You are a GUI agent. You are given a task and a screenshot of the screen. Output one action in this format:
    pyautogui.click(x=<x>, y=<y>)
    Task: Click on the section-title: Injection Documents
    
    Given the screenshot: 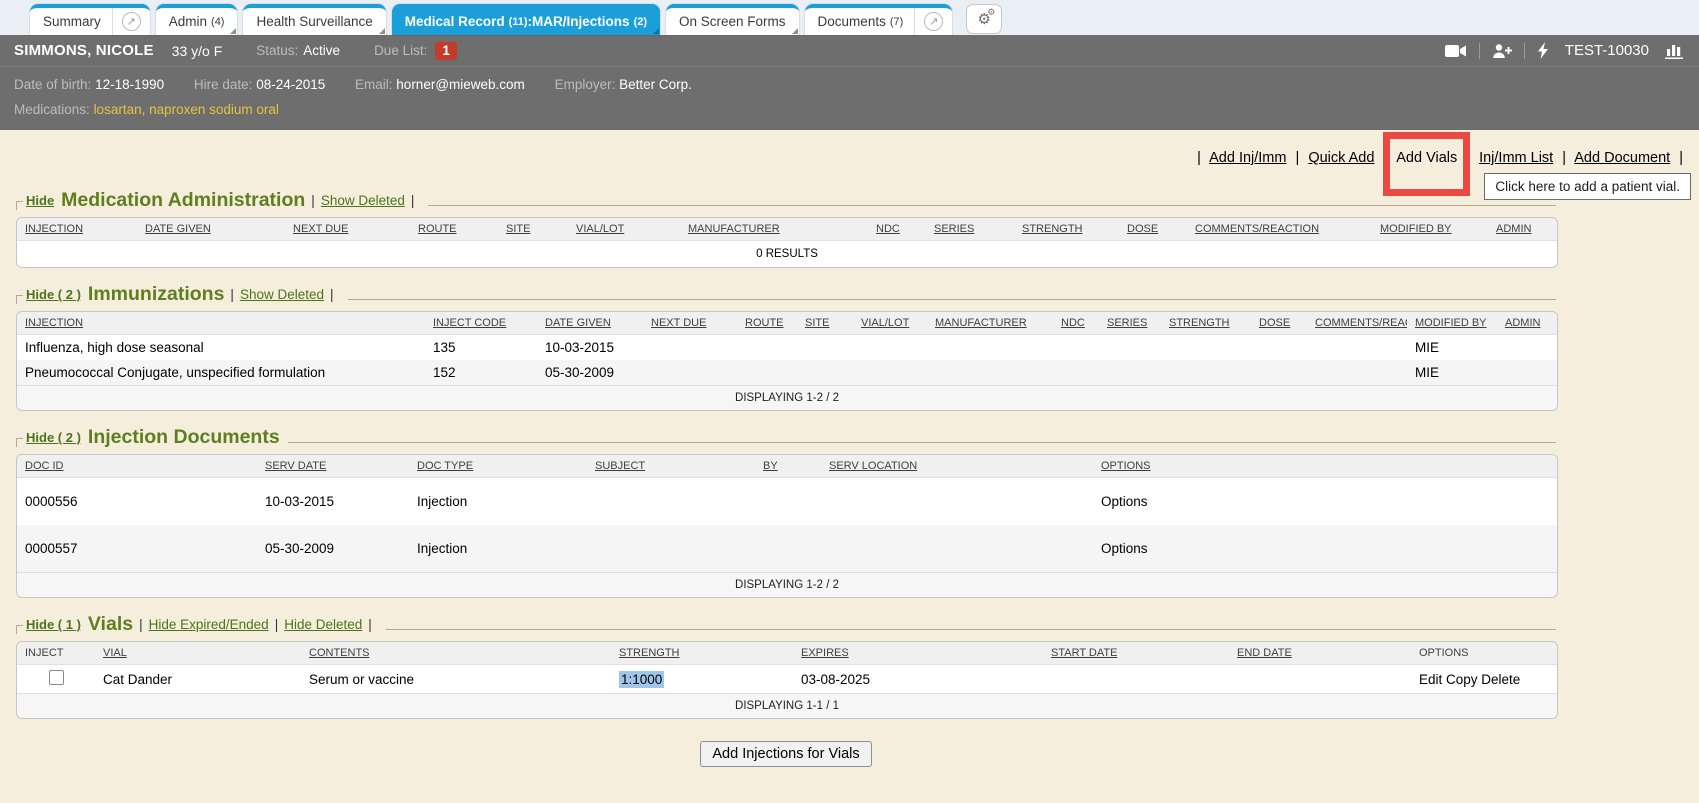 What is the action you would take?
    pyautogui.click(x=183, y=437)
    